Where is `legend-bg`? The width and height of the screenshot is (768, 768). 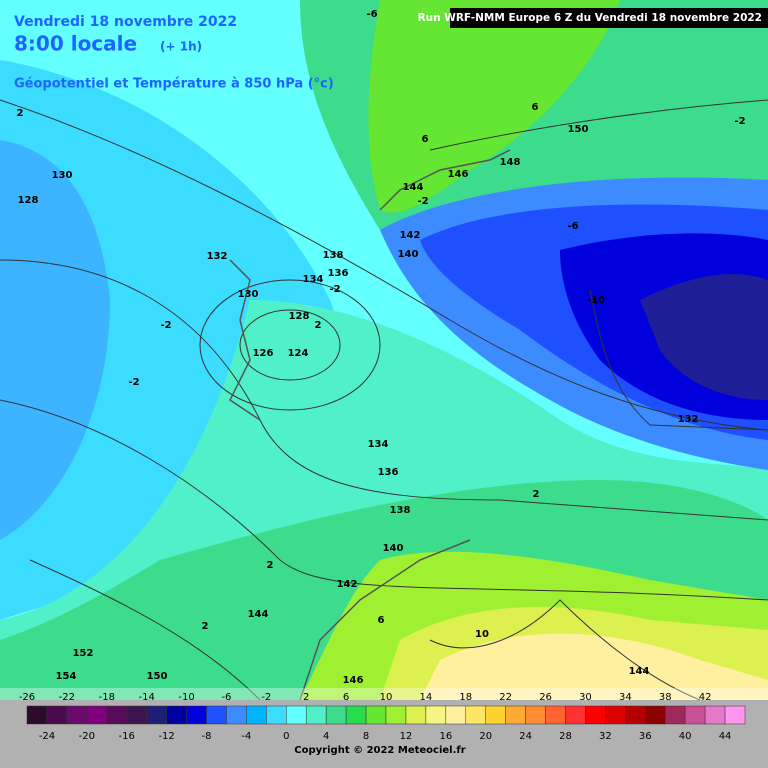
legend-bg is located at coordinates (384, 728).